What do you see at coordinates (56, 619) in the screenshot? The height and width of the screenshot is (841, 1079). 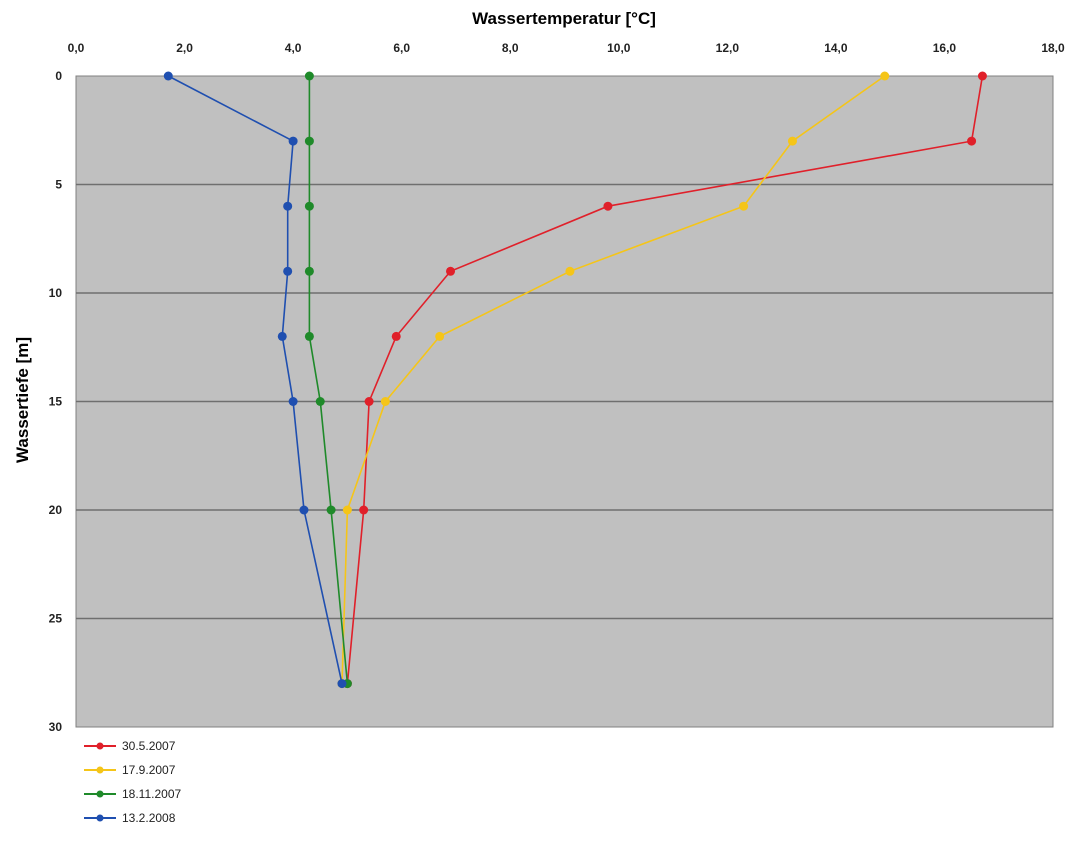 I see `y-tick-label: 25` at bounding box center [56, 619].